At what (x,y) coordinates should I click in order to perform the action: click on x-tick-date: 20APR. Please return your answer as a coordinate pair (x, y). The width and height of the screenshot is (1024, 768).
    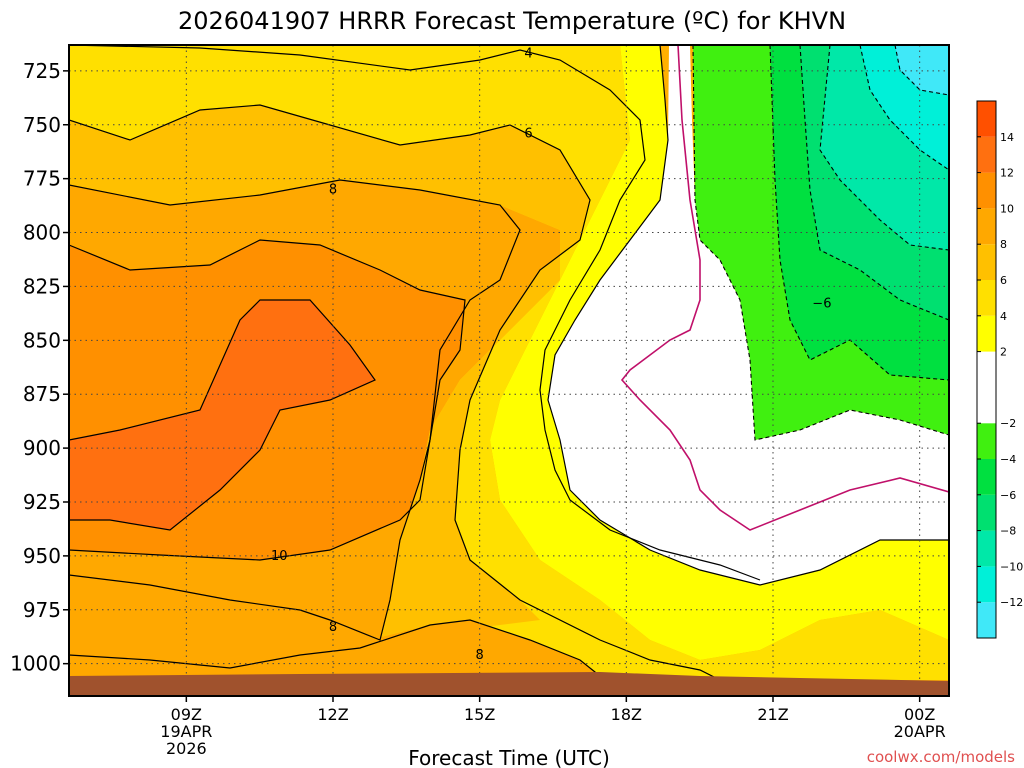
    Looking at the image, I should click on (920, 731).